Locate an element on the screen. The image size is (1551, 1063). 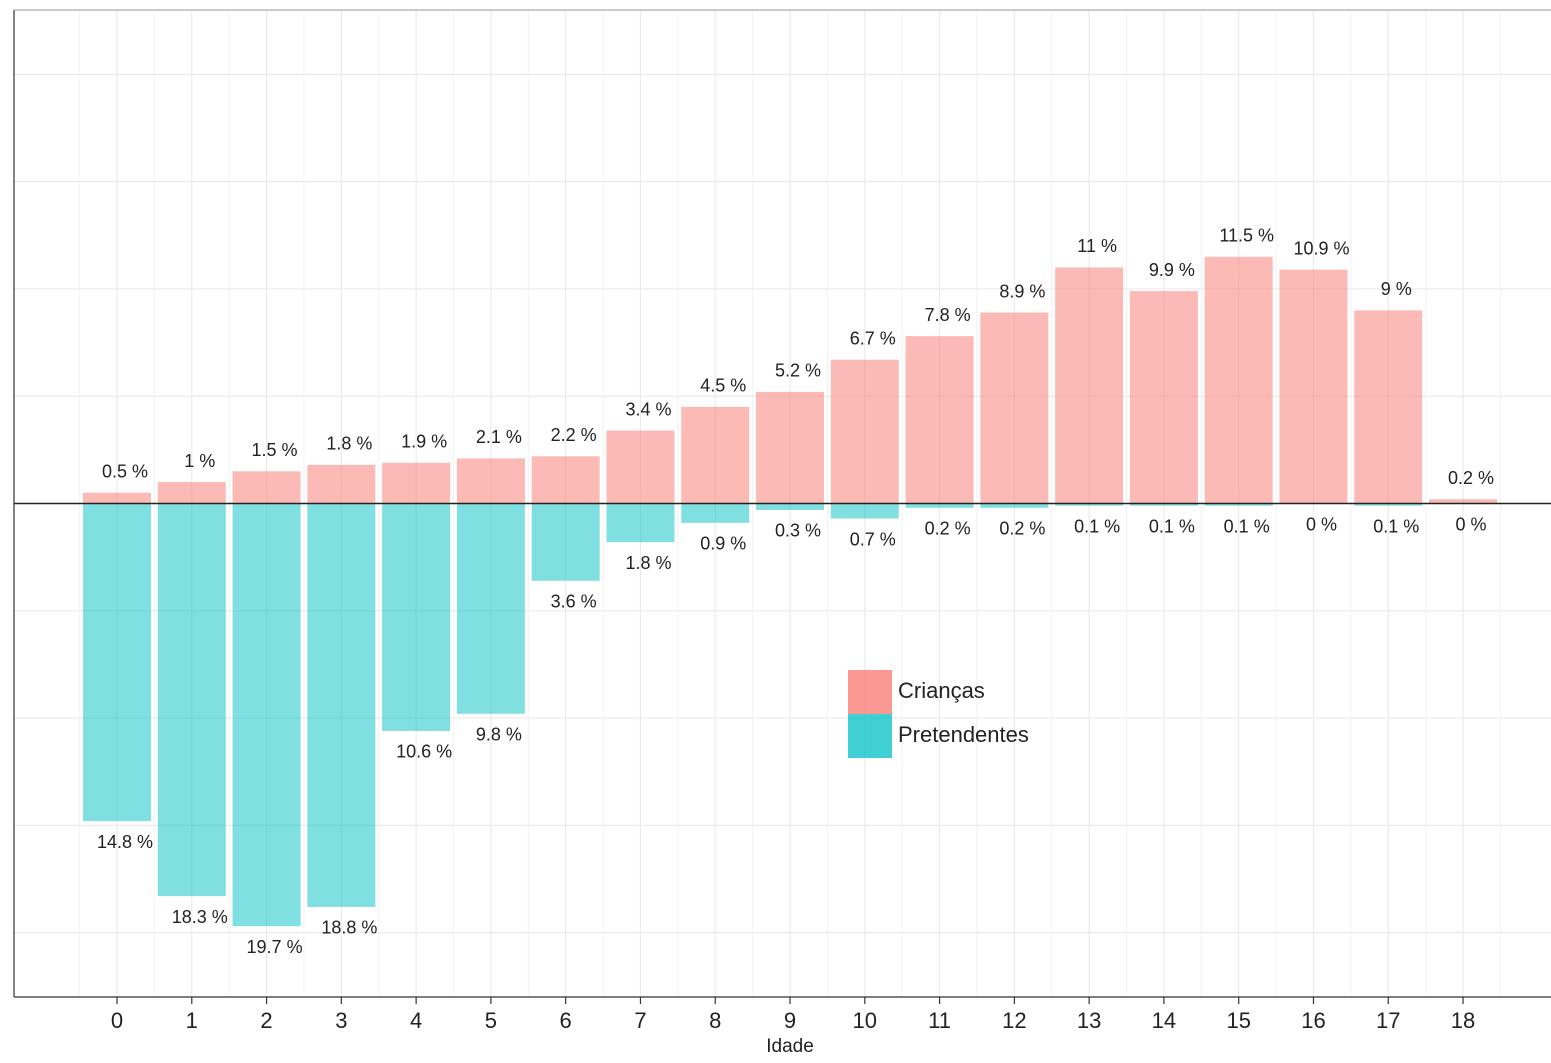
x-tick-label: 0 is located at coordinates (117, 1020).